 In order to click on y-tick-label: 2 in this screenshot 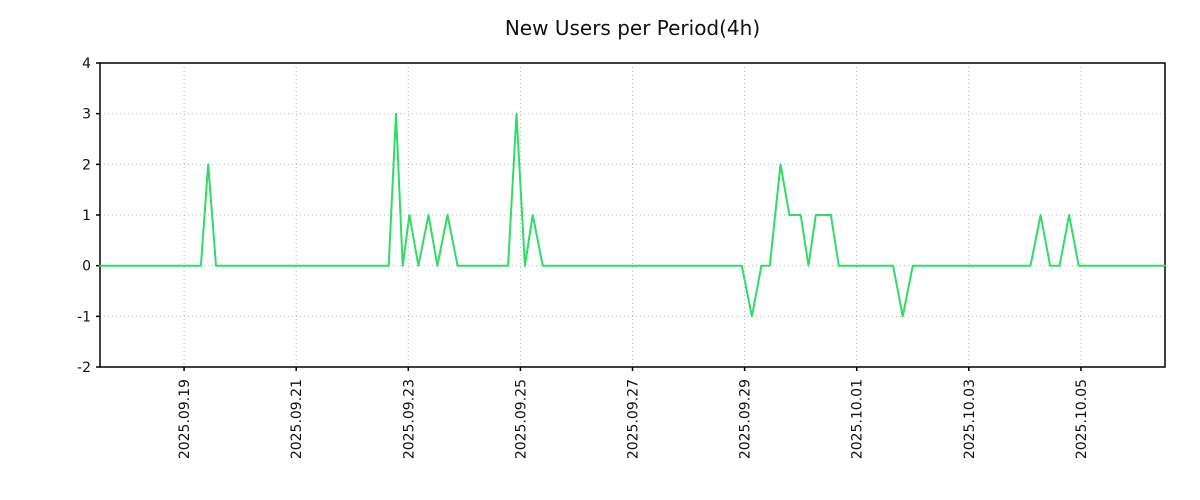, I will do `click(86, 165)`.